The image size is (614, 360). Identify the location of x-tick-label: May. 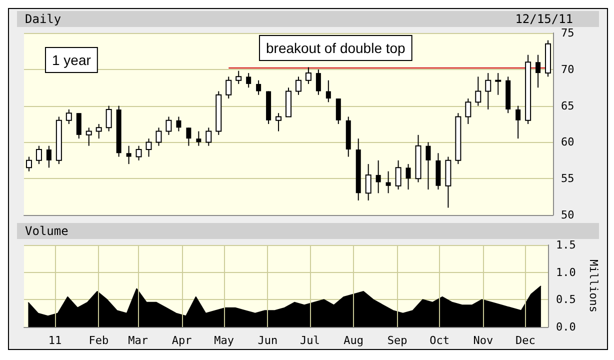
(224, 340).